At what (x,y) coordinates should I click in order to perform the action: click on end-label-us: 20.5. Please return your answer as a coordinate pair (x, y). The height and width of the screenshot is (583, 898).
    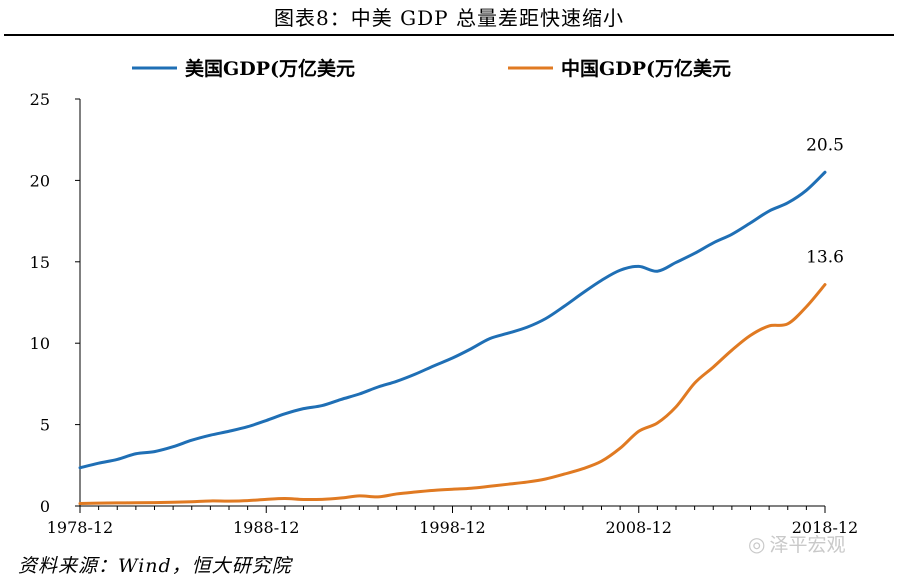
    Looking at the image, I should click on (825, 145).